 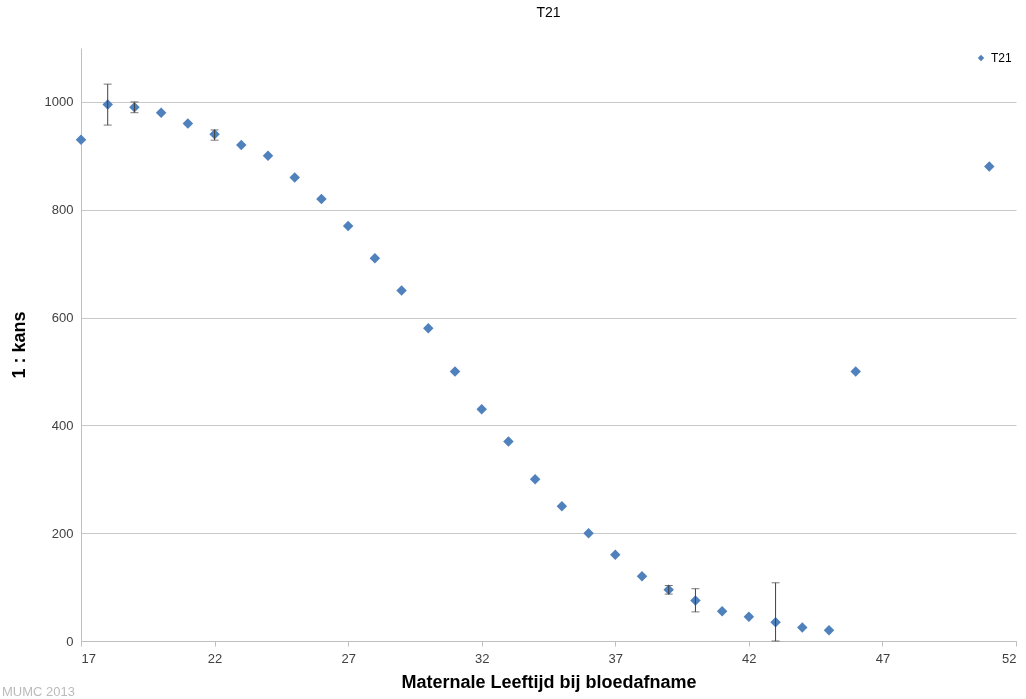 What do you see at coordinates (62, 533) in the screenshot?
I see `y-tick-label: 200` at bounding box center [62, 533].